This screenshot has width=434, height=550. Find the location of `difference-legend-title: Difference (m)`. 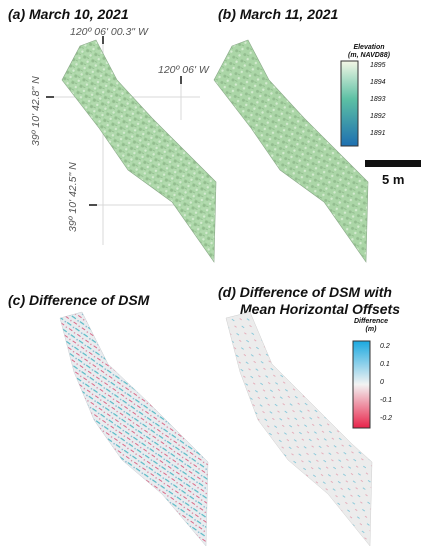

difference-legend-title: Difference (m) is located at coordinates (371, 326).